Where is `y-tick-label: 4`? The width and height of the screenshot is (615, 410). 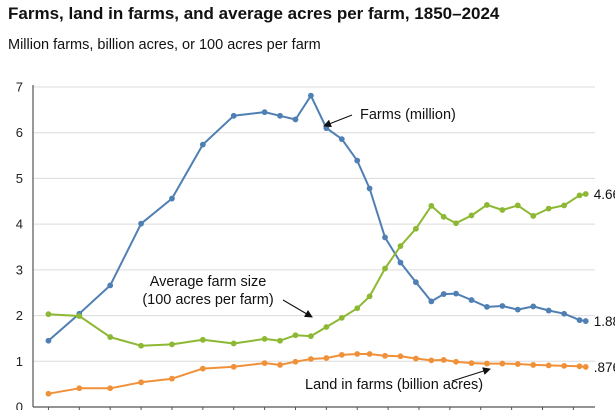
y-tick-label: 4 is located at coordinates (19, 224).